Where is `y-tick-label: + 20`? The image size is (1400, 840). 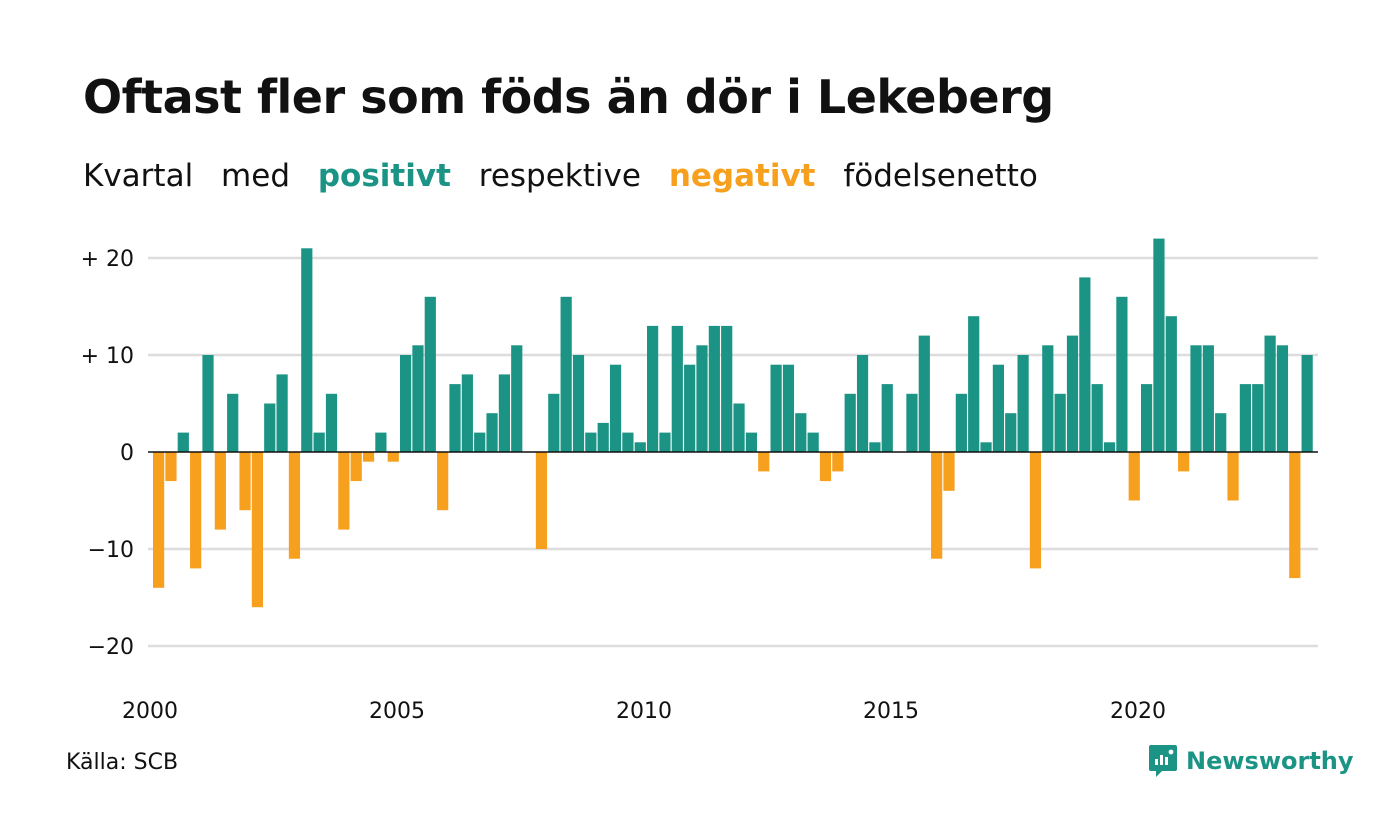
y-tick-label: + 20 is located at coordinates (107, 259).